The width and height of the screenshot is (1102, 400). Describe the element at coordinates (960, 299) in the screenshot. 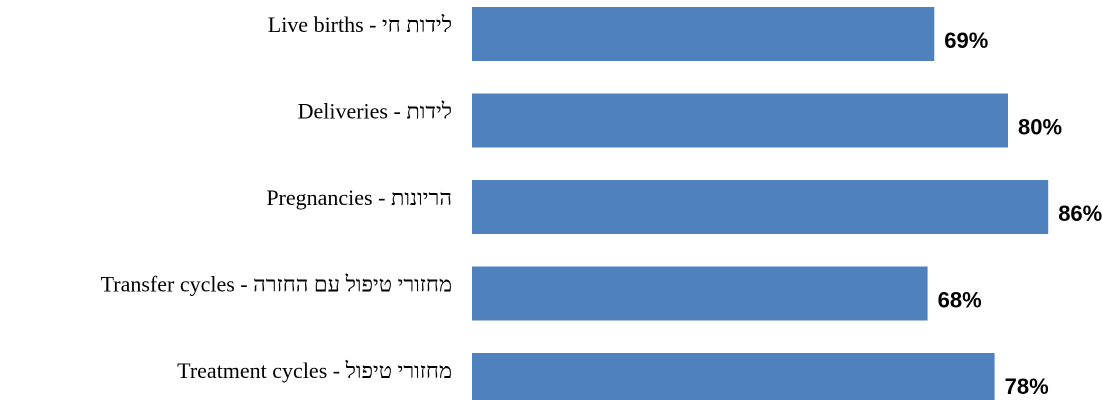

I see `value-label-3: 68%` at that location.